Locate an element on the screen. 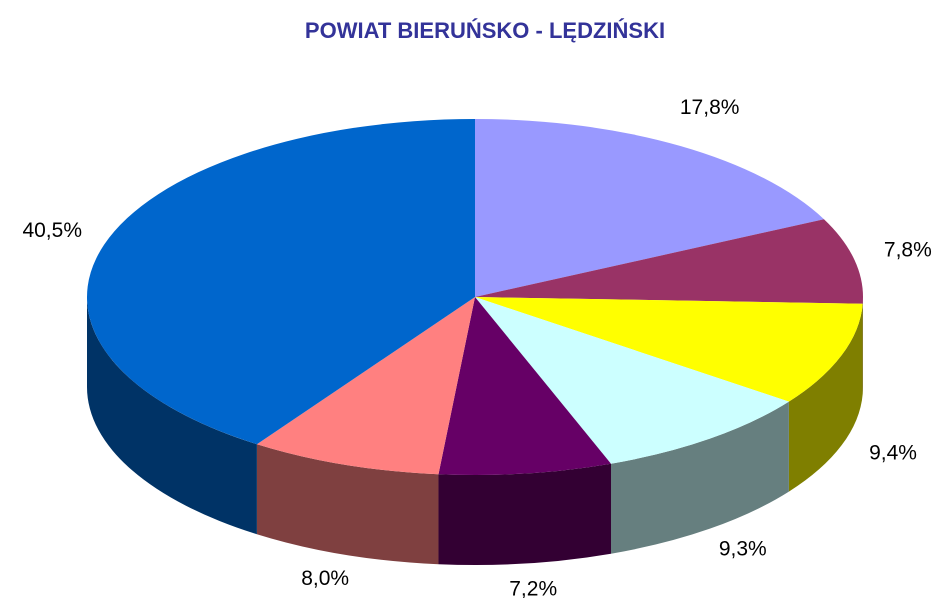 Image resolution: width=932 pixels, height=598 pixels. chart-title: POWIAT BIERUŃSKO - LĘDZIŃSKI is located at coordinates (485, 30).